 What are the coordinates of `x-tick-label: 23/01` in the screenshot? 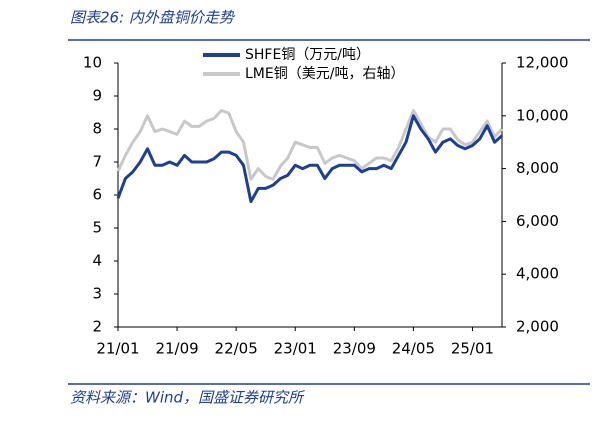 It's located at (295, 349).